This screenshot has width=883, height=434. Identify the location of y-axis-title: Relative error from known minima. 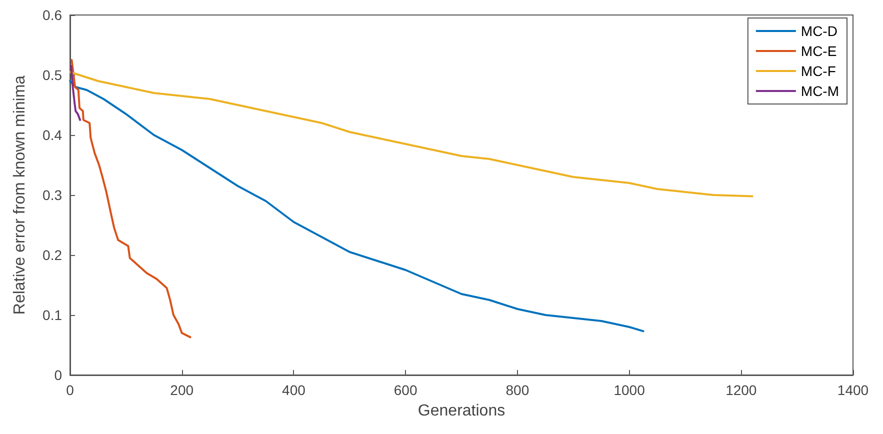
(20, 195).